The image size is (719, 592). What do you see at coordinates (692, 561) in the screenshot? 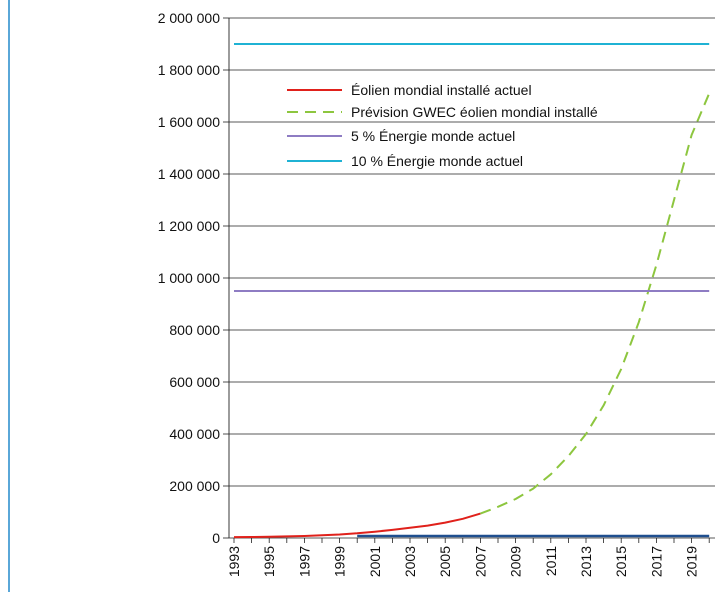
I see `x-tick-label: 2019` at bounding box center [692, 561].